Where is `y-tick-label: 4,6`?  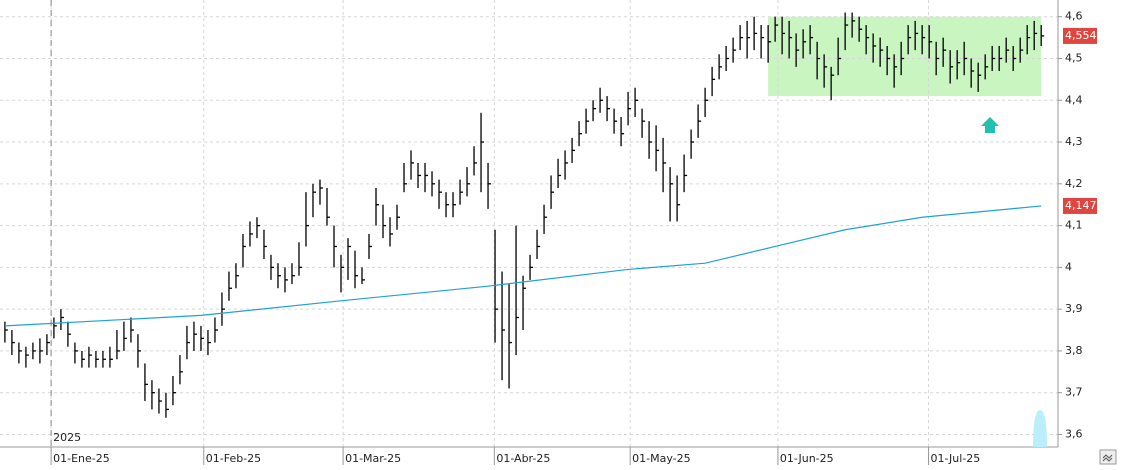
y-tick-label: 4,6 is located at coordinates (1074, 16).